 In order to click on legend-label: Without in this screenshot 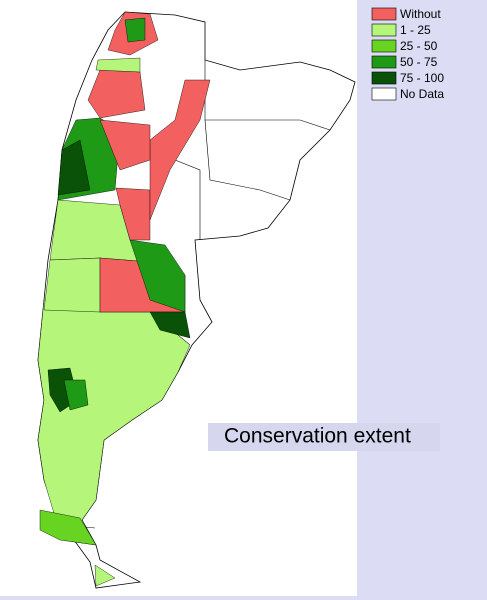, I will do `click(420, 14)`.